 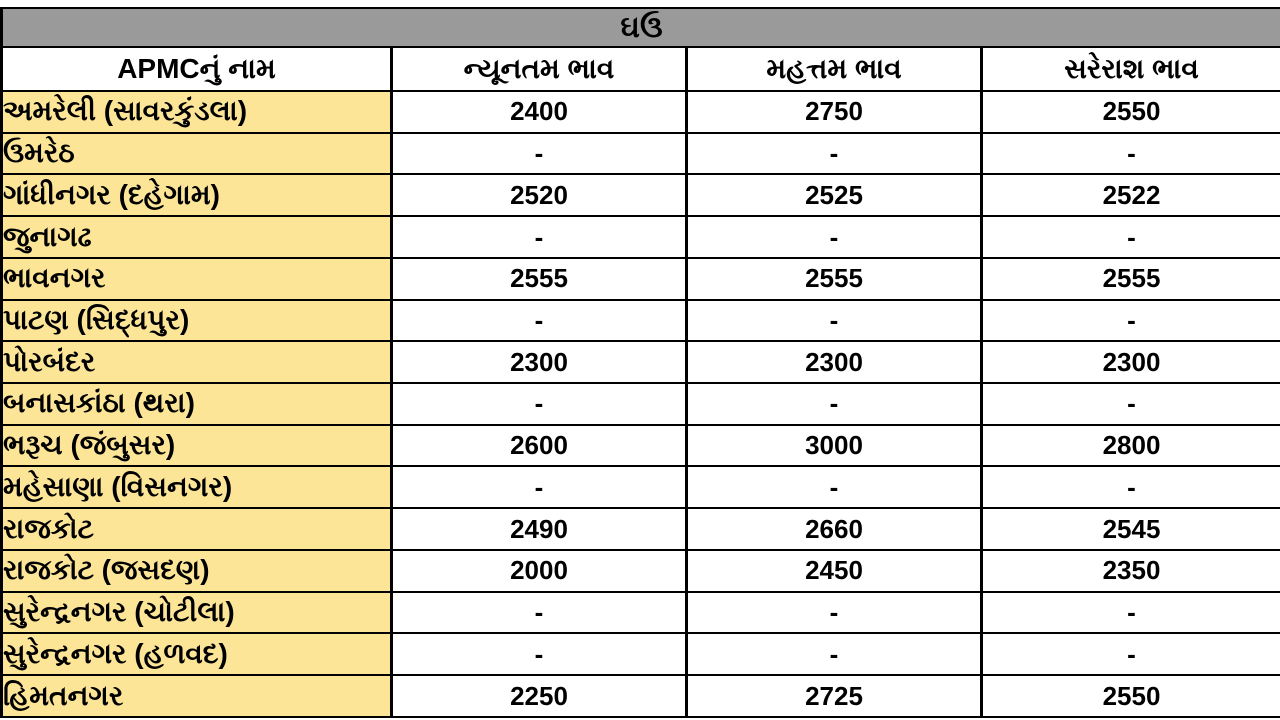 What do you see at coordinates (1129, 195) in the screenshot?
I see `avg-price-cell: 2522` at bounding box center [1129, 195].